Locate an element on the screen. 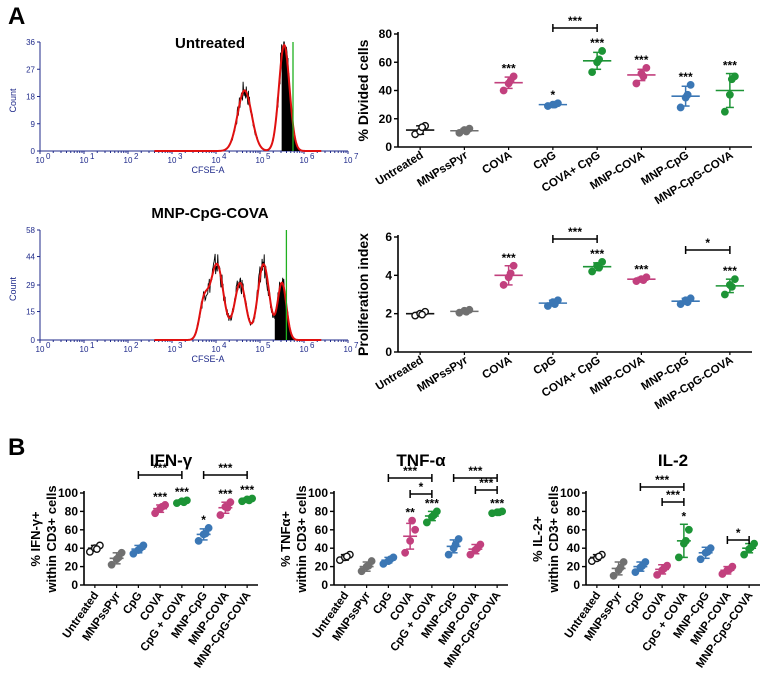 This screenshot has height=694, width=764. significance-star: ** is located at coordinates (410, 513).